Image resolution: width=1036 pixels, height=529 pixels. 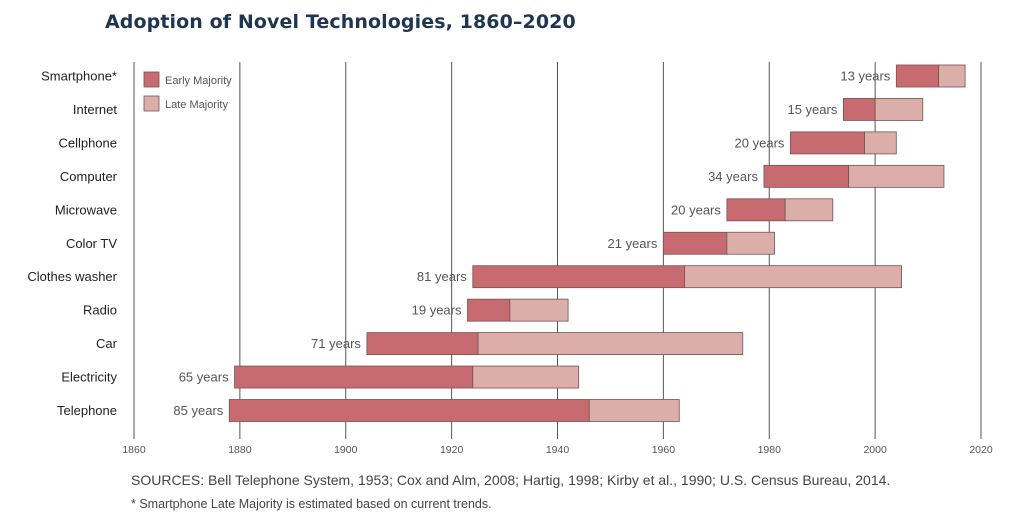 I want to click on x-tick-label: 1940, so click(x=558, y=450).